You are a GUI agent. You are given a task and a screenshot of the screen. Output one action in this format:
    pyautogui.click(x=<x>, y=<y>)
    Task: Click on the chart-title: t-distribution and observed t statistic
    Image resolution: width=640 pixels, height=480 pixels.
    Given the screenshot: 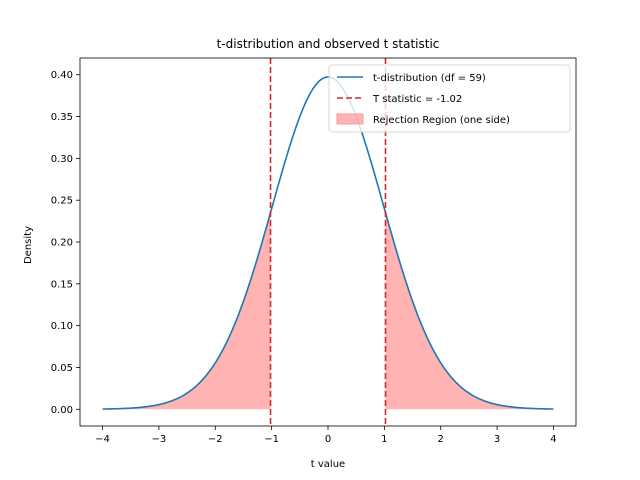 What is the action you would take?
    pyautogui.click(x=328, y=44)
    